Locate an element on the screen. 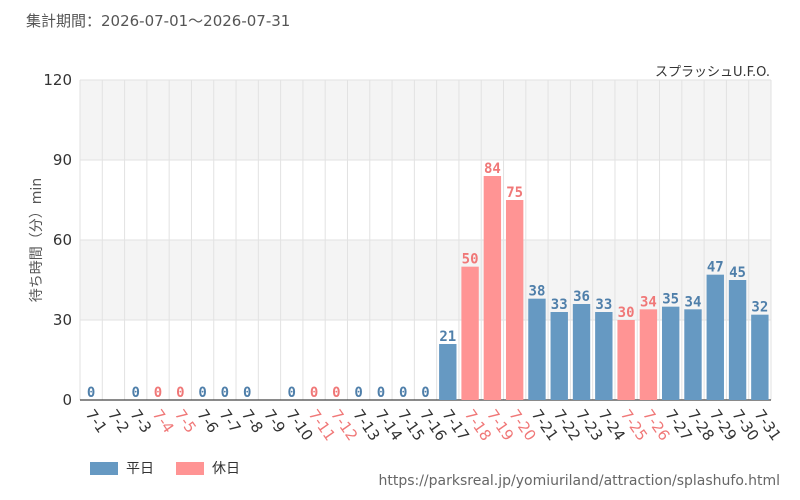 The width and height of the screenshot is (800, 500). data-label-7-8: 0 is located at coordinates (247, 393).